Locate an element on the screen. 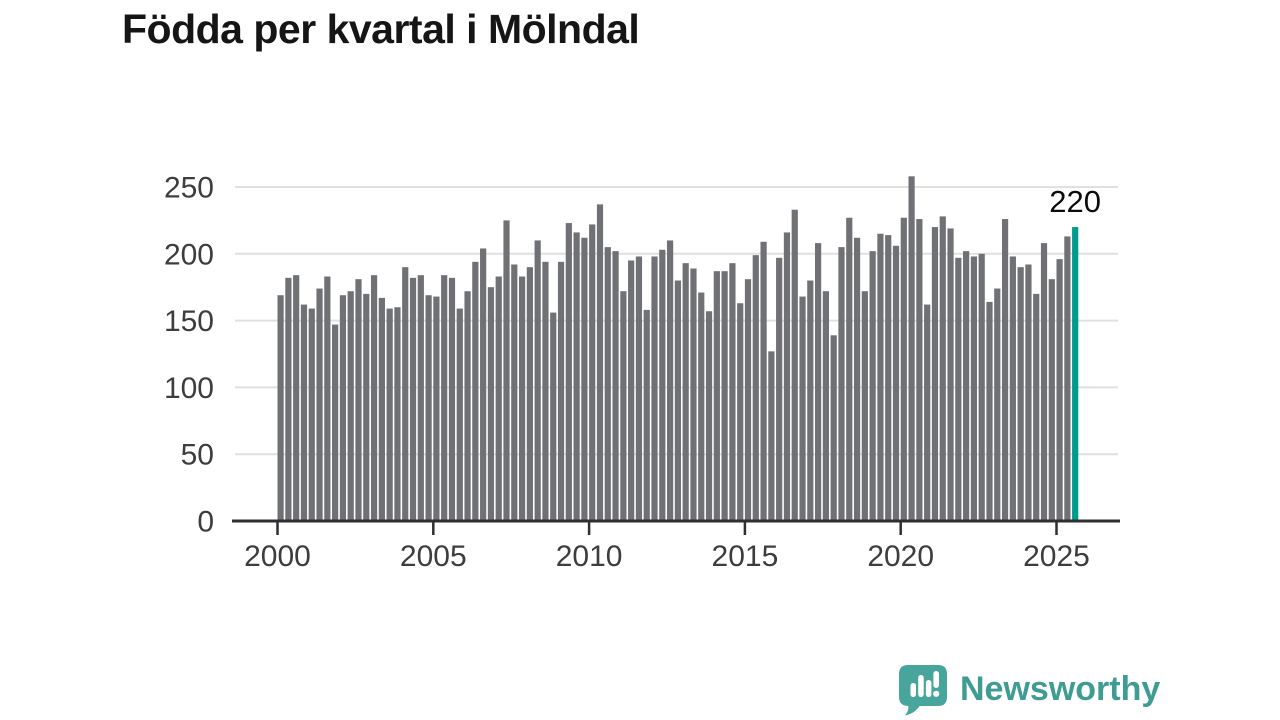  bar-2023-Q1 is located at coordinates (997, 404).